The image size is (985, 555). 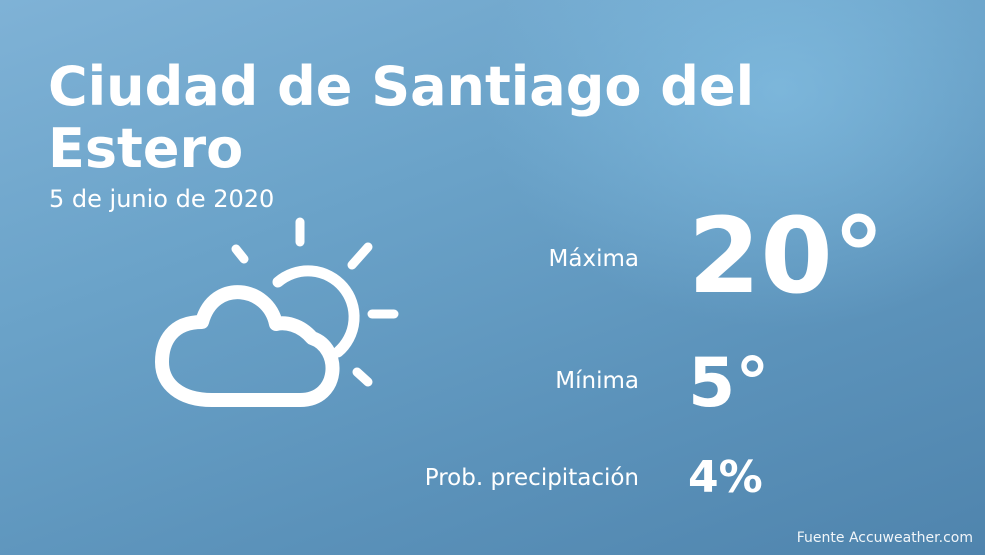 I want to click on max-temp-label: Máxima, so click(x=593, y=259).